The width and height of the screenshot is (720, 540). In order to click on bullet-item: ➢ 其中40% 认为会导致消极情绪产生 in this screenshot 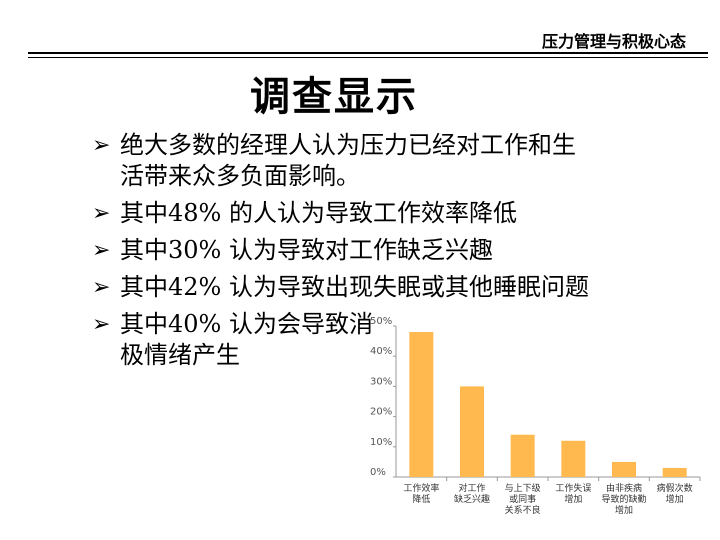, I will do `click(236, 340)`.